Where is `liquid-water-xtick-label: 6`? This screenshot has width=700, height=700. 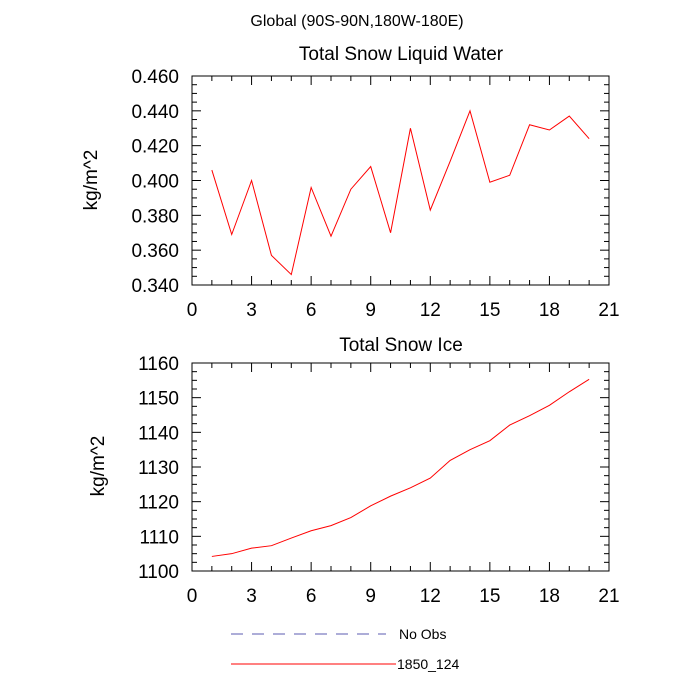
liquid-water-xtick-label: 6 is located at coordinates (311, 310).